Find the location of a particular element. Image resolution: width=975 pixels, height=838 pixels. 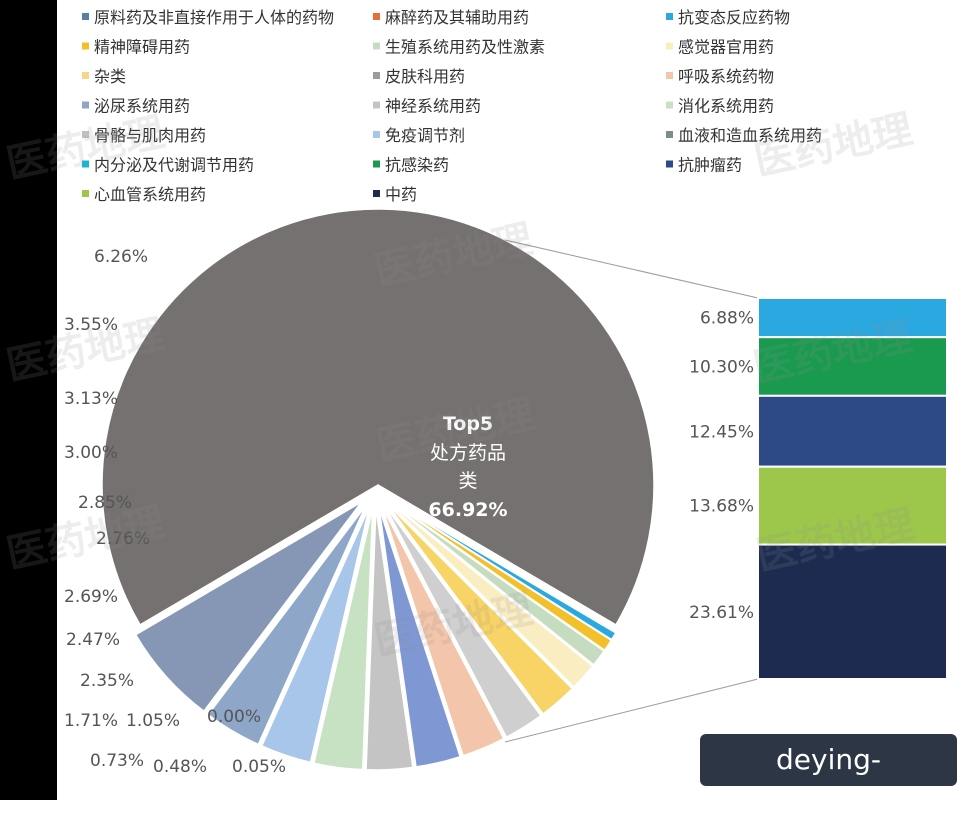

legend-label: 精神障碍用药 is located at coordinates (142, 47).